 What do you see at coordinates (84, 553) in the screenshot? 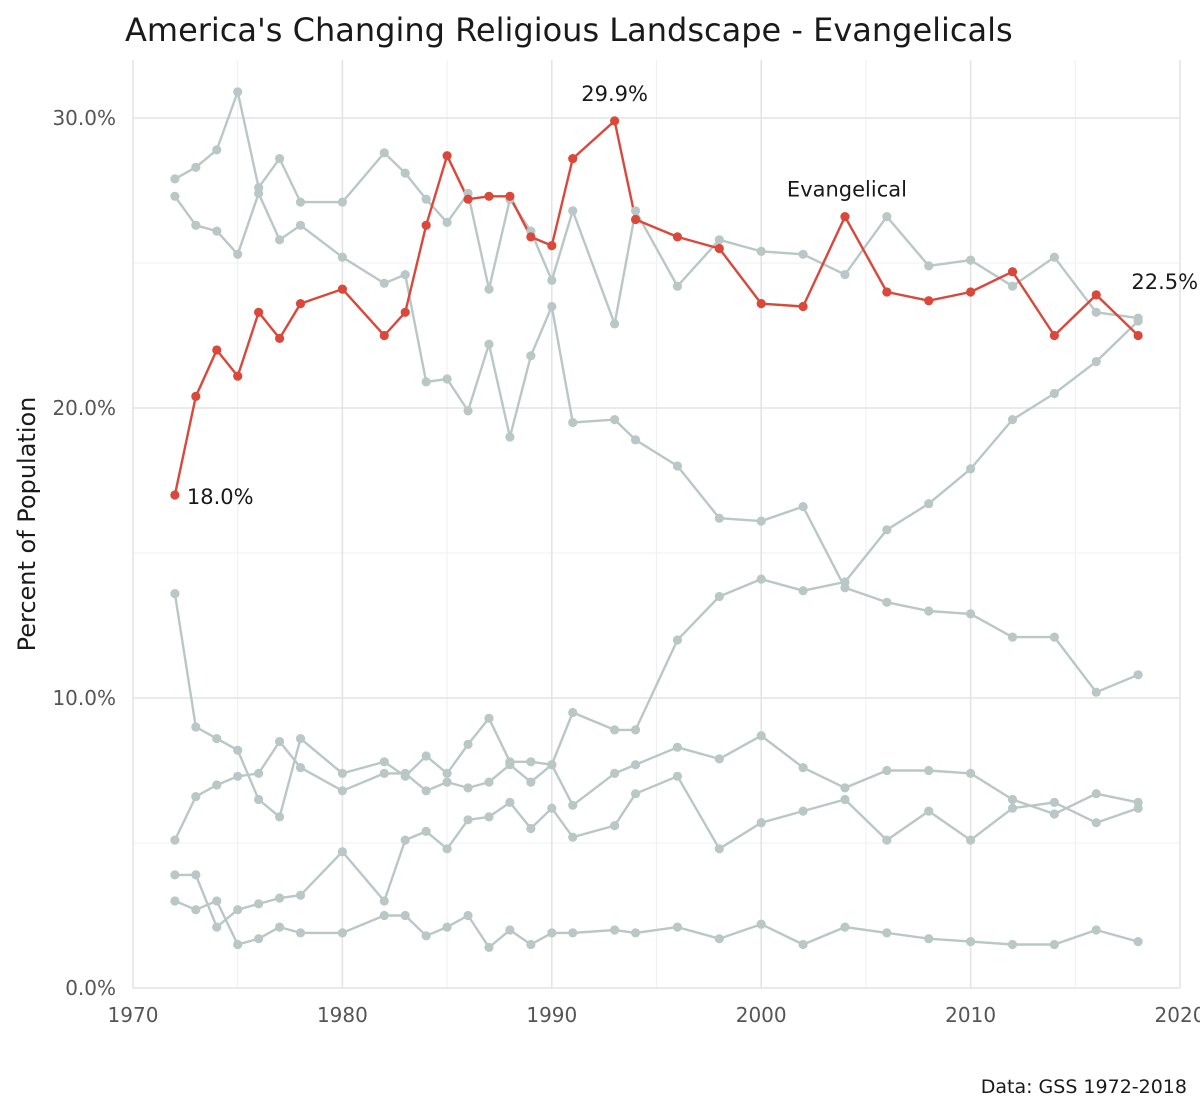
I see `y-axis-ticks: 0.0% 10.0% 20.0% 30.0%` at bounding box center [84, 553].